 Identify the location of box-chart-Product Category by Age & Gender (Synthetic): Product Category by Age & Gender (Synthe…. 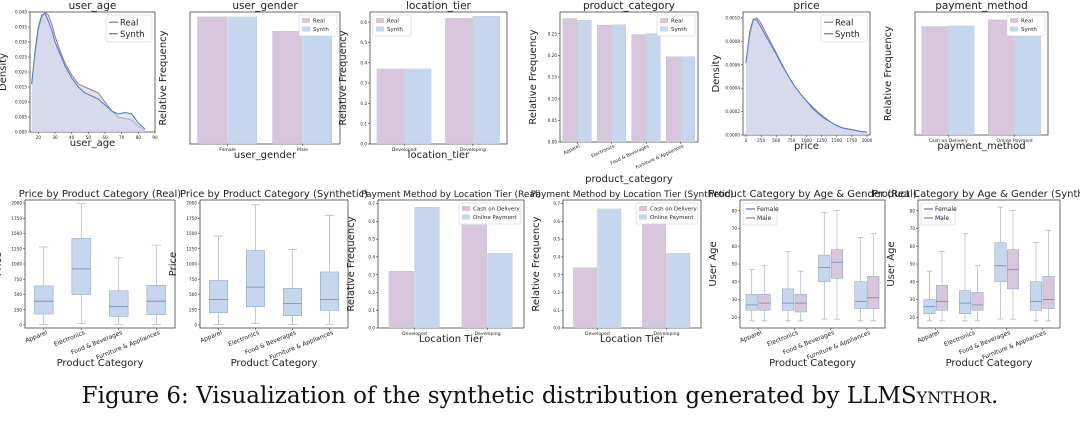
(976, 279).